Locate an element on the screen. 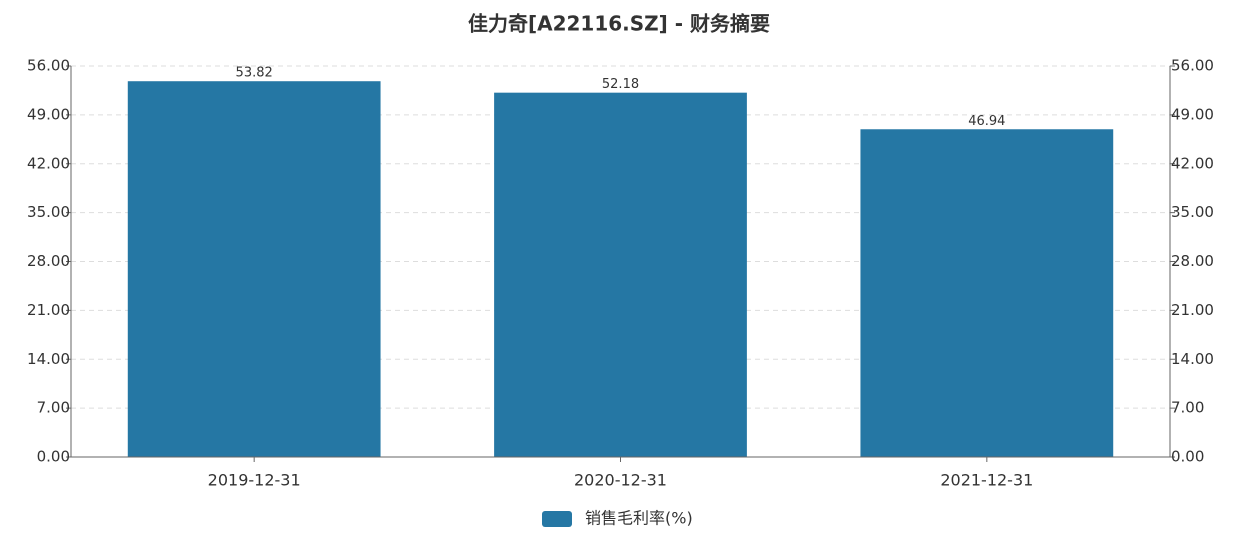  x-tick-label: 2019-12-31 is located at coordinates (254, 480).